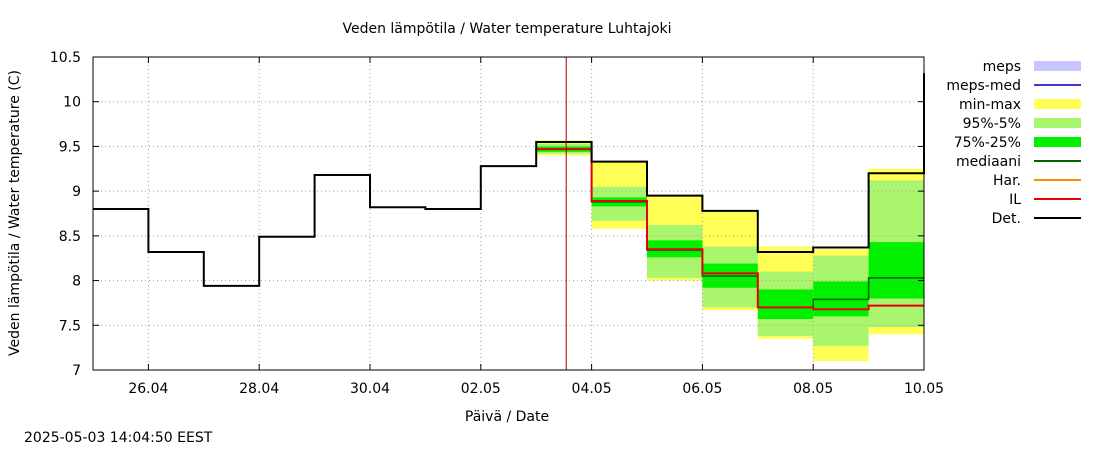 The height and width of the screenshot is (450, 1100). What do you see at coordinates (259, 389) in the screenshot?
I see `x-tick-label: 28.04` at bounding box center [259, 389].